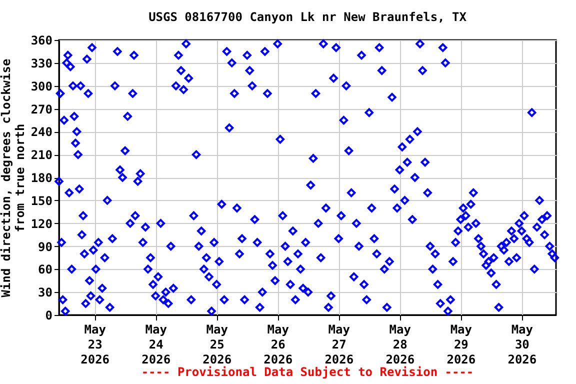 The height and width of the screenshot is (384, 576). Describe the element at coordinates (308, 17) in the screenshot. I see `chart-title: USGS 08167700 Canyon Lk nr New Braunfels, TX` at that location.